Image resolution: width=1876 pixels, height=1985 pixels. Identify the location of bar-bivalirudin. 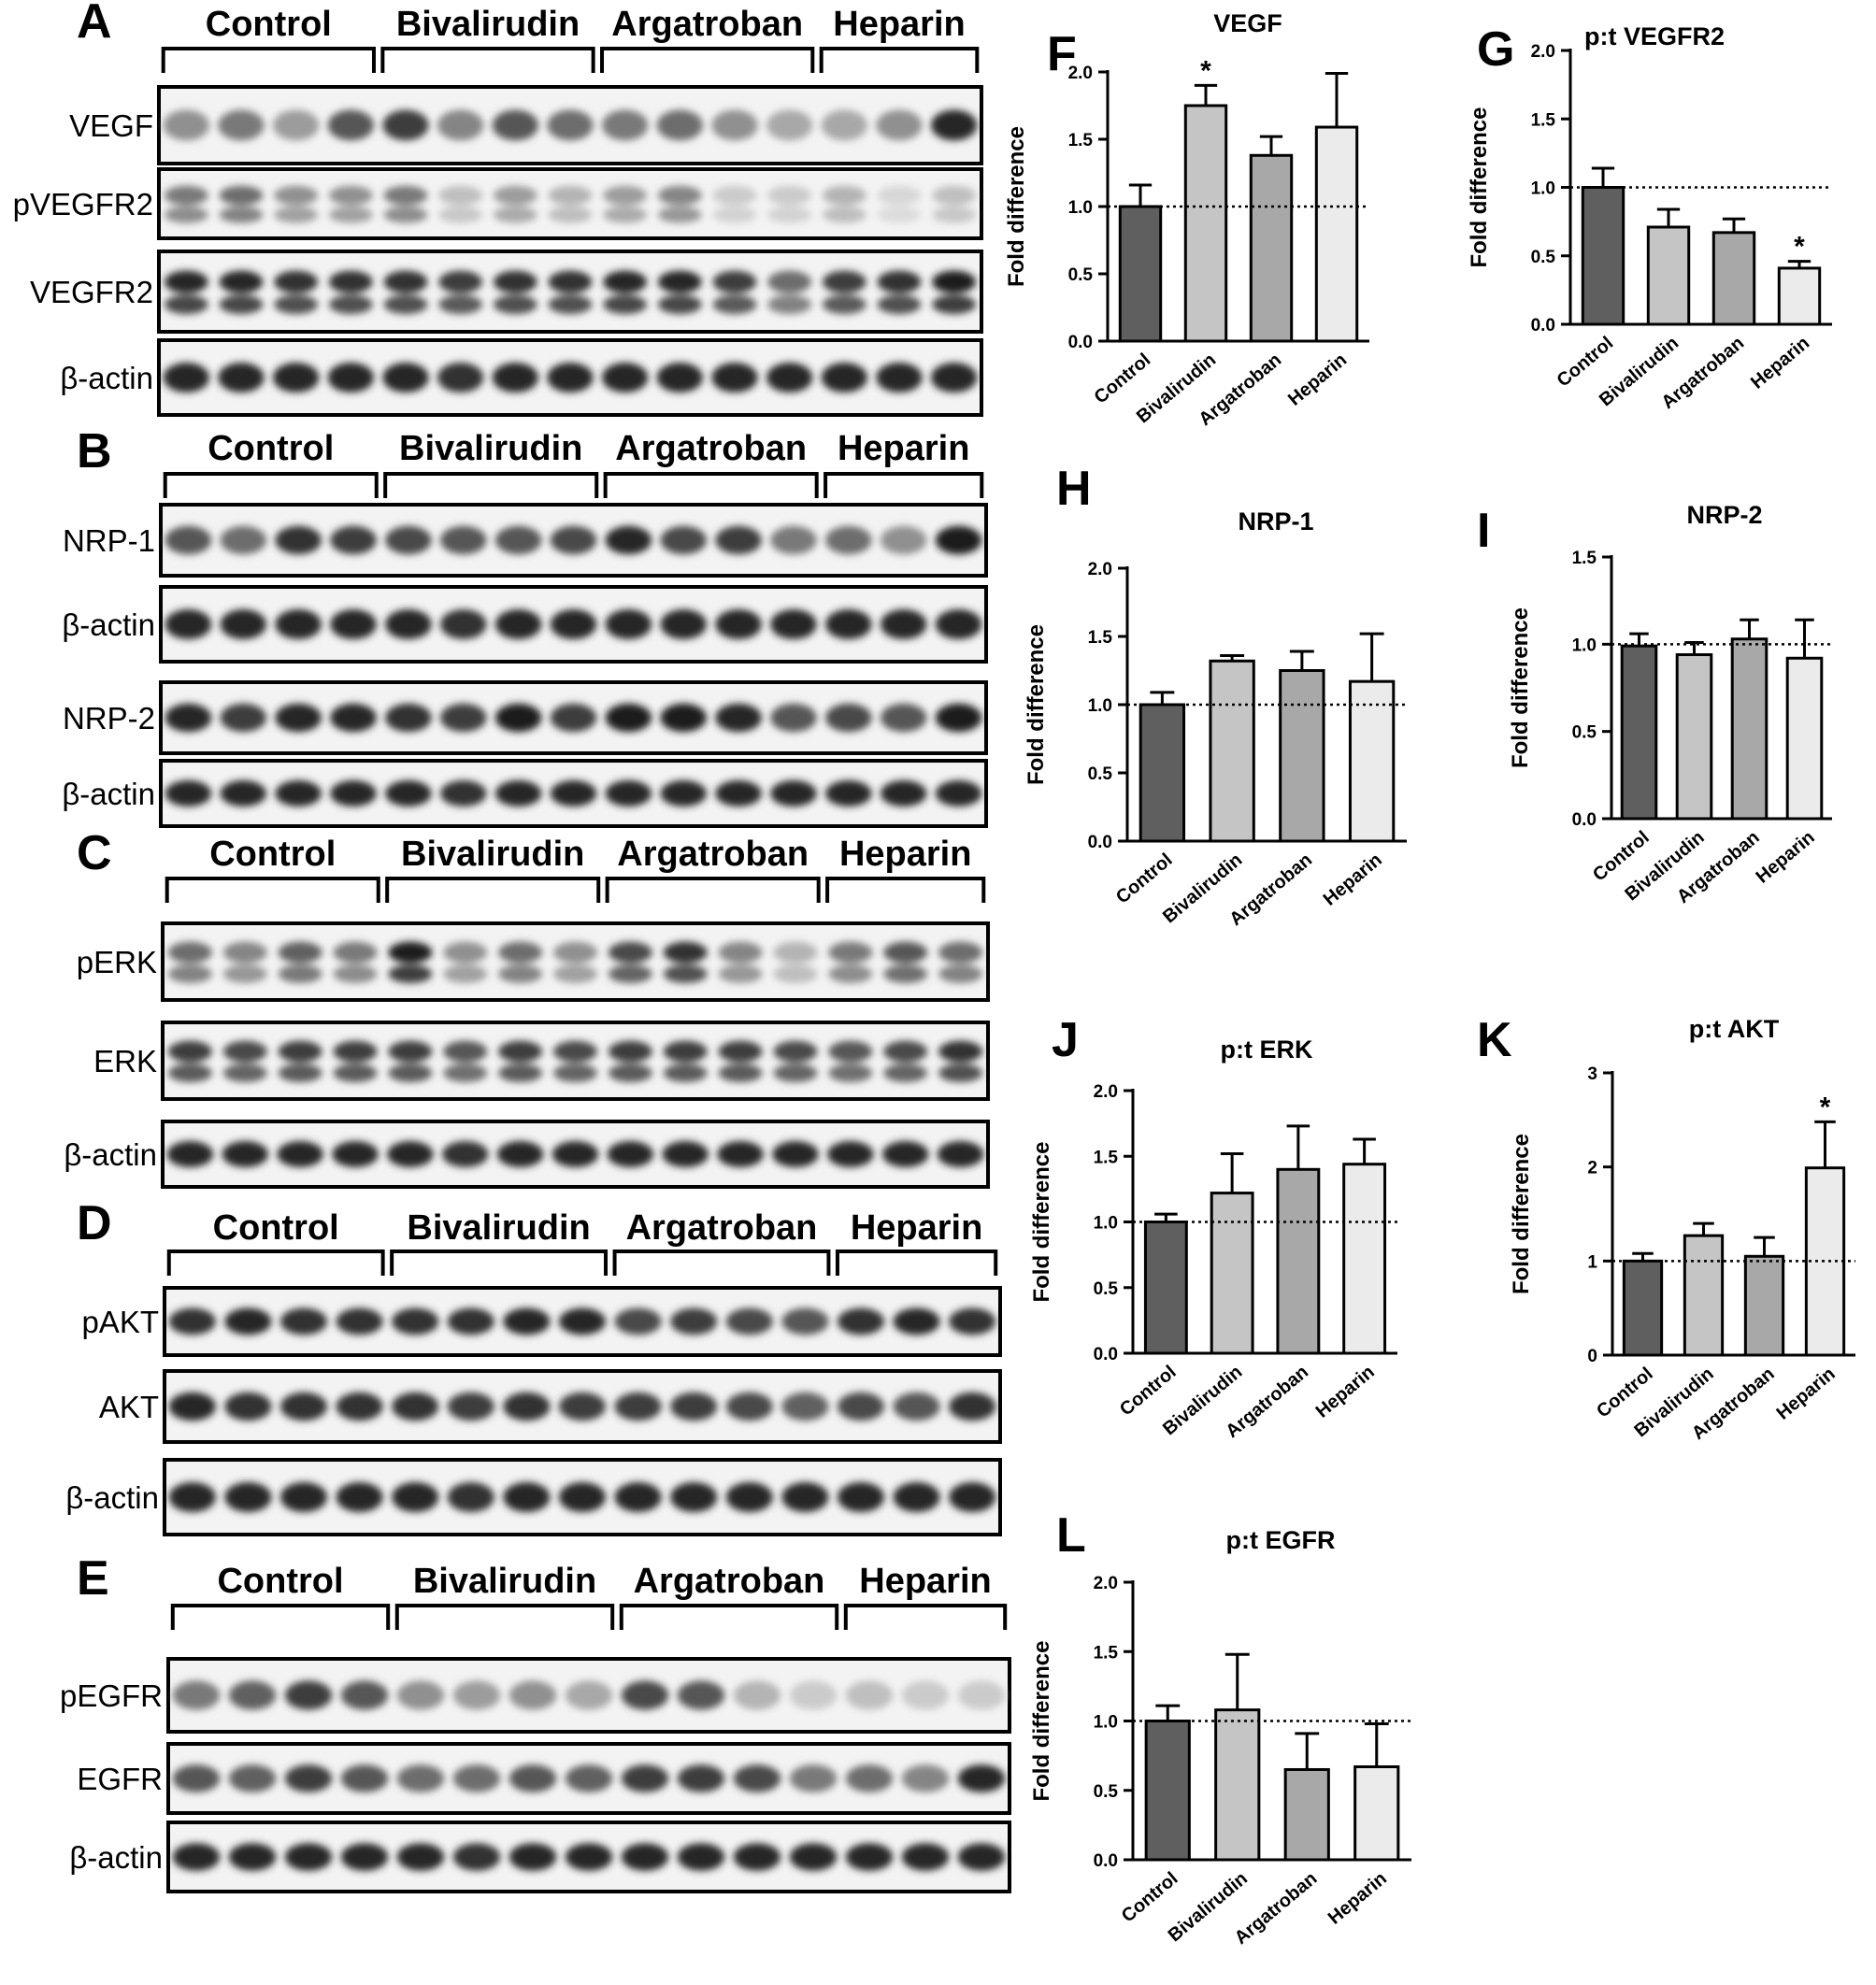
(1232, 751).